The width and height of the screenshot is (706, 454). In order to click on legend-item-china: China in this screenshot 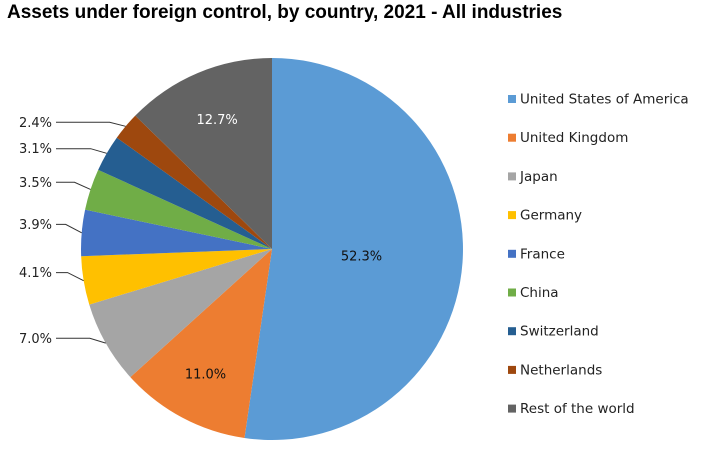, I will do `click(533, 293)`.